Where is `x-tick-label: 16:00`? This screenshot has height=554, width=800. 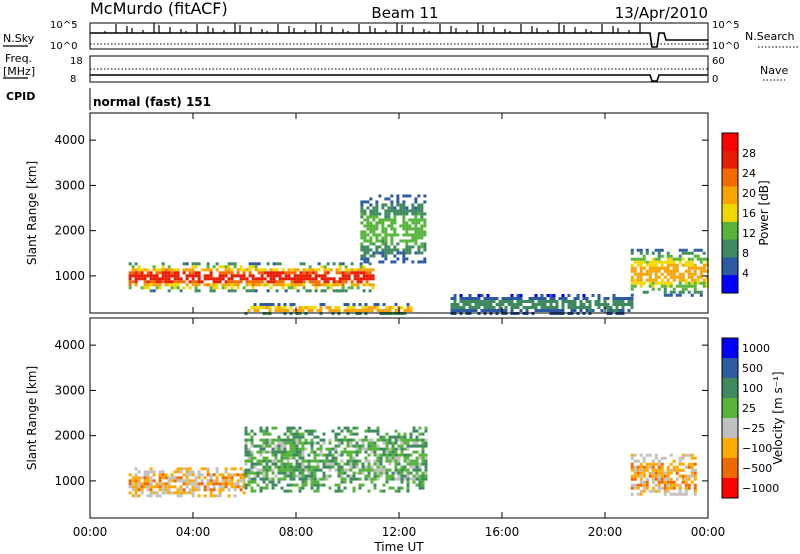 x-tick-label: 16:00 is located at coordinates (502, 532).